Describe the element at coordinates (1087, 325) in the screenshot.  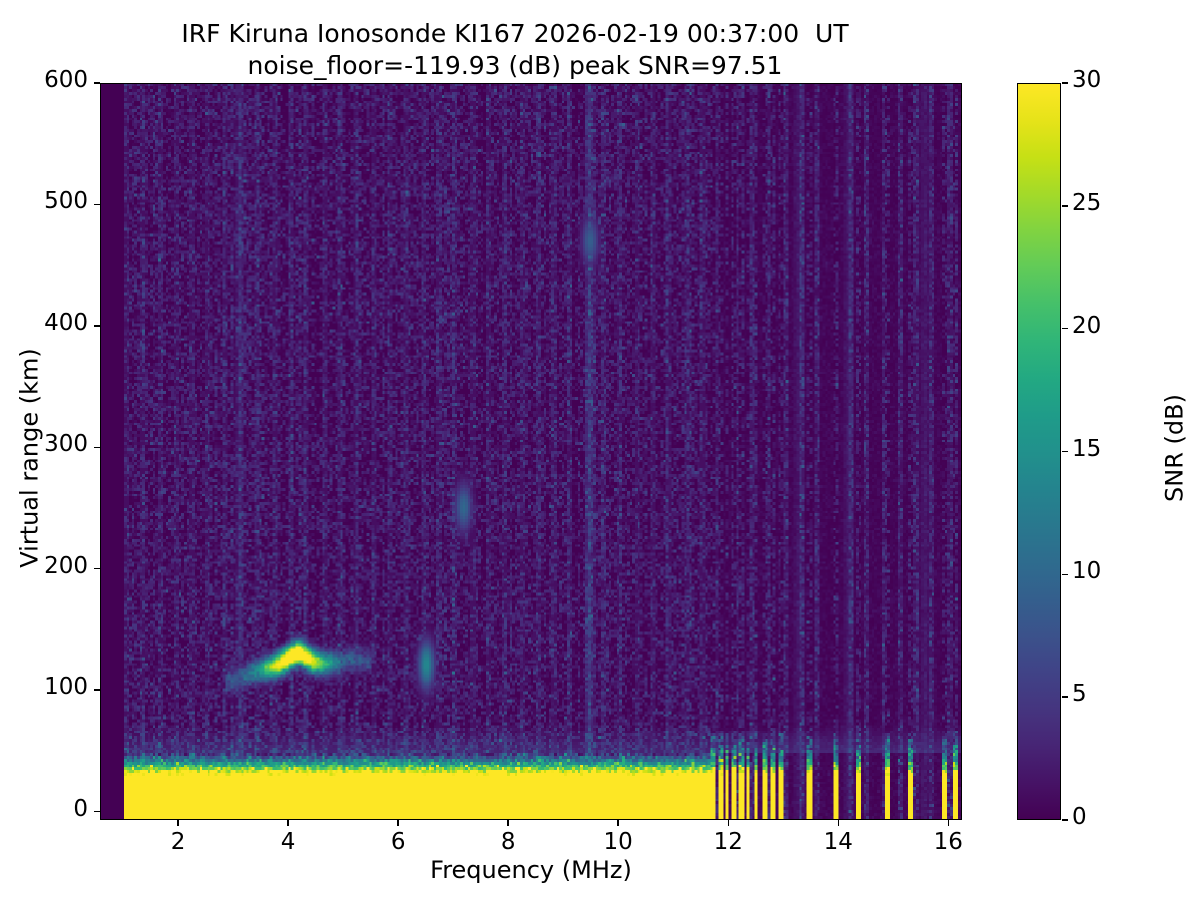
I see `colorbar-tick-label: 20` at that location.